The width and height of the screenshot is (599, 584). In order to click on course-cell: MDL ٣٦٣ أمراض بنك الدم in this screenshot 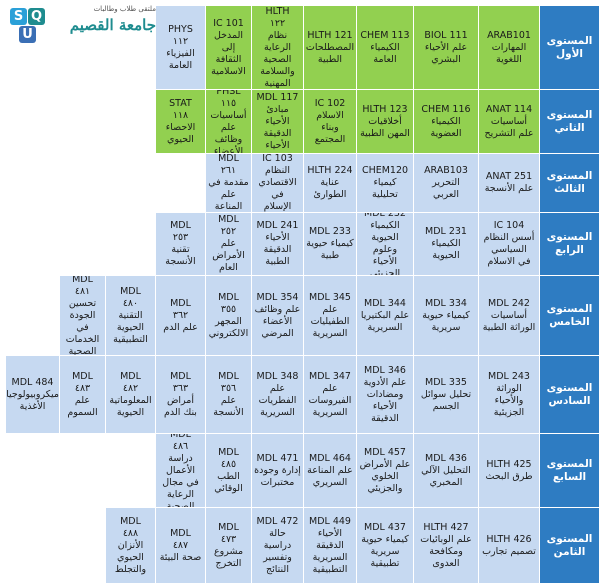, I will do `click(181, 395)`.